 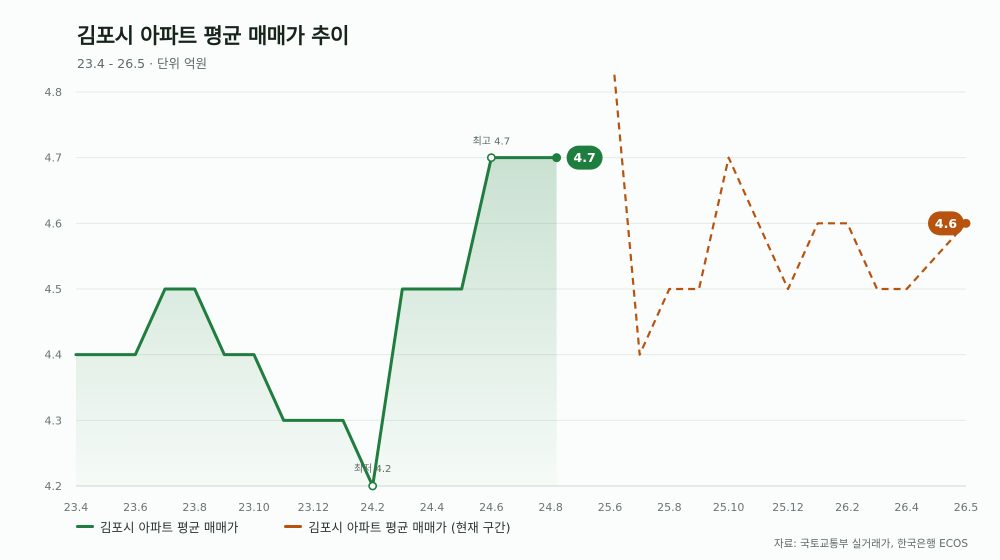 What do you see at coordinates (491, 142) in the screenshot?
I see `annotation-label-1: 최고 4.7` at bounding box center [491, 142].